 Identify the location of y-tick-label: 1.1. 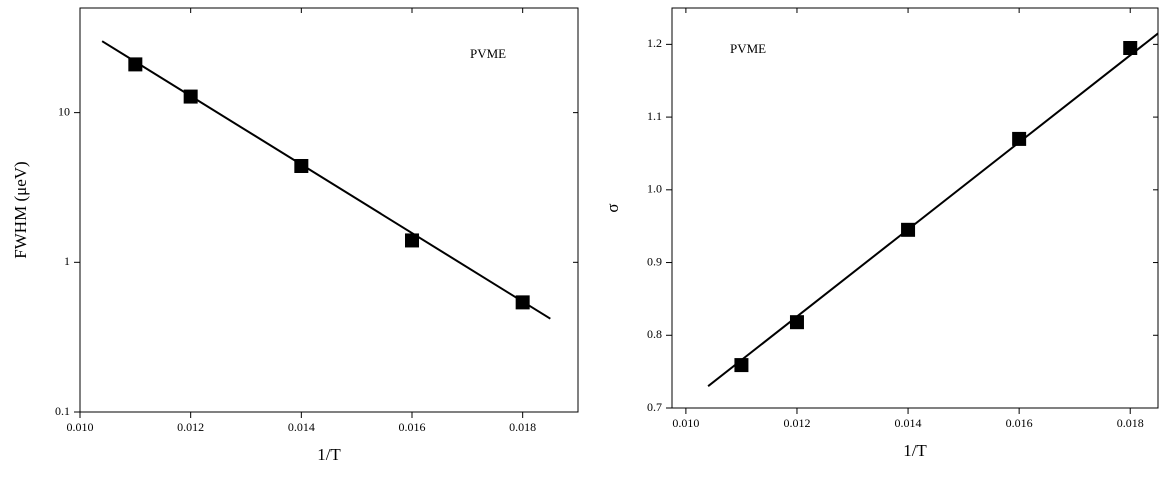
(654, 116).